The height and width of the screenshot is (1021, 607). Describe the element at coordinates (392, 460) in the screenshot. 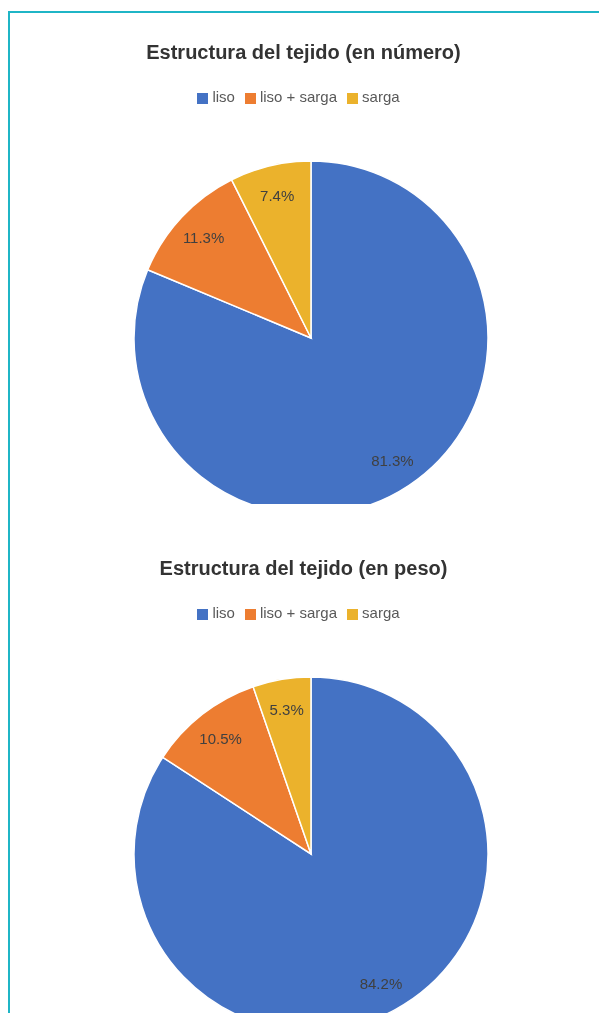

I see `data-label: 81.3%` at that location.